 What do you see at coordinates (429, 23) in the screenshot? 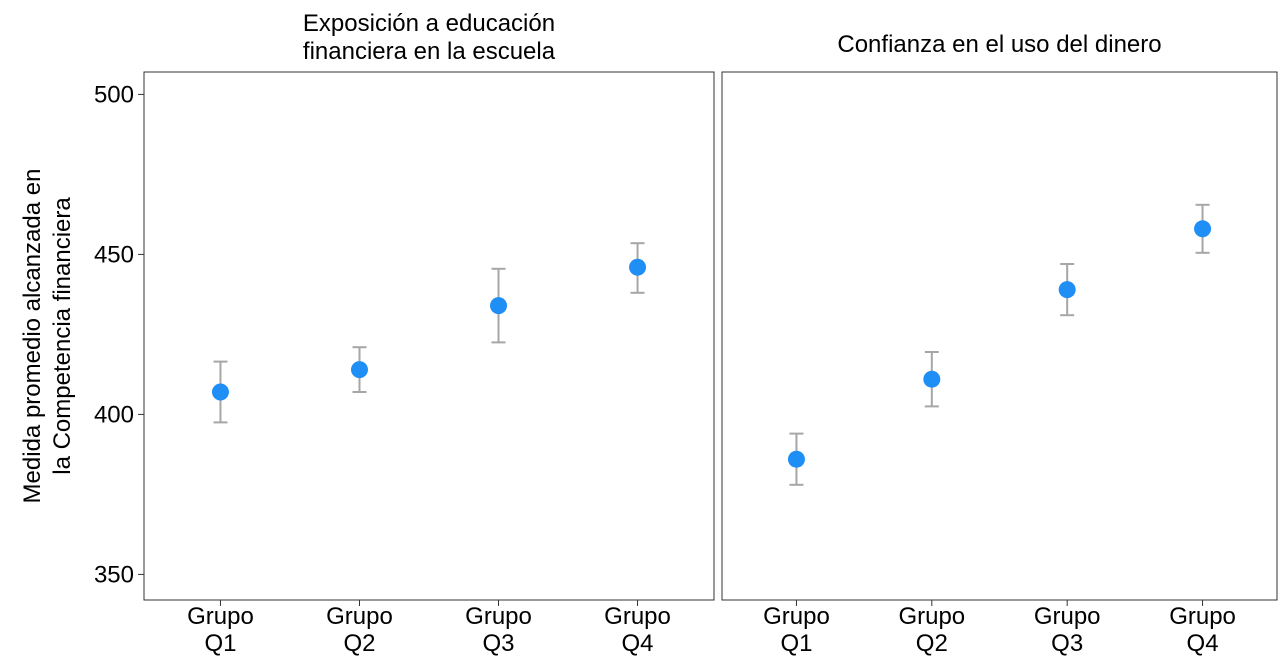
I see `panel-title: Exposición a educación` at bounding box center [429, 23].